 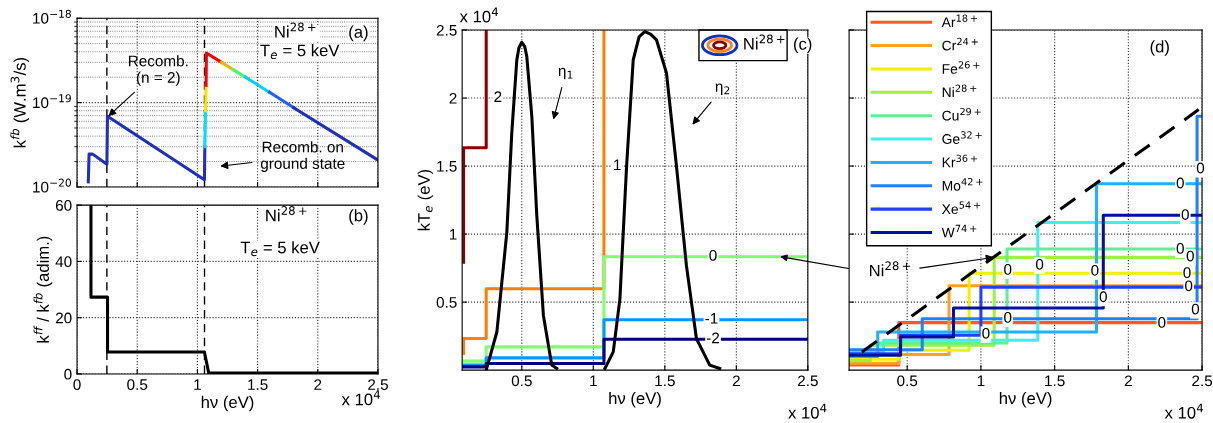 What do you see at coordinates (711, 318) in the screenshot?
I see `annotation: -1` at bounding box center [711, 318].